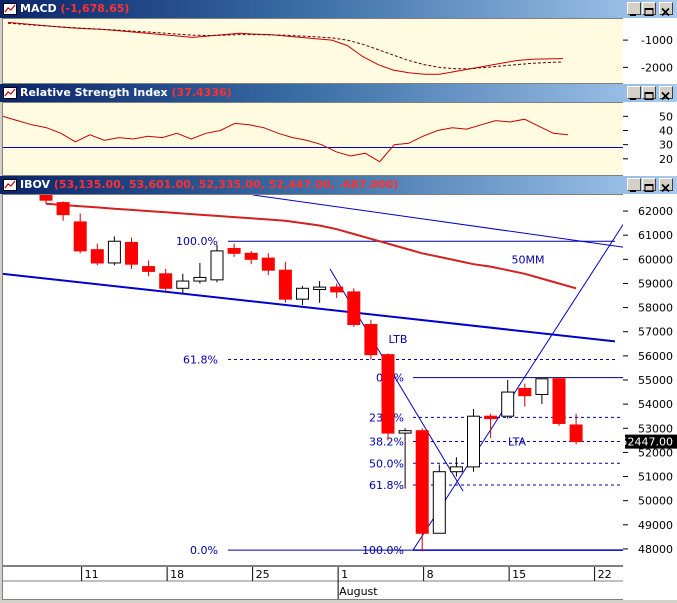  I want to click on macd-line, so click(285, 48).